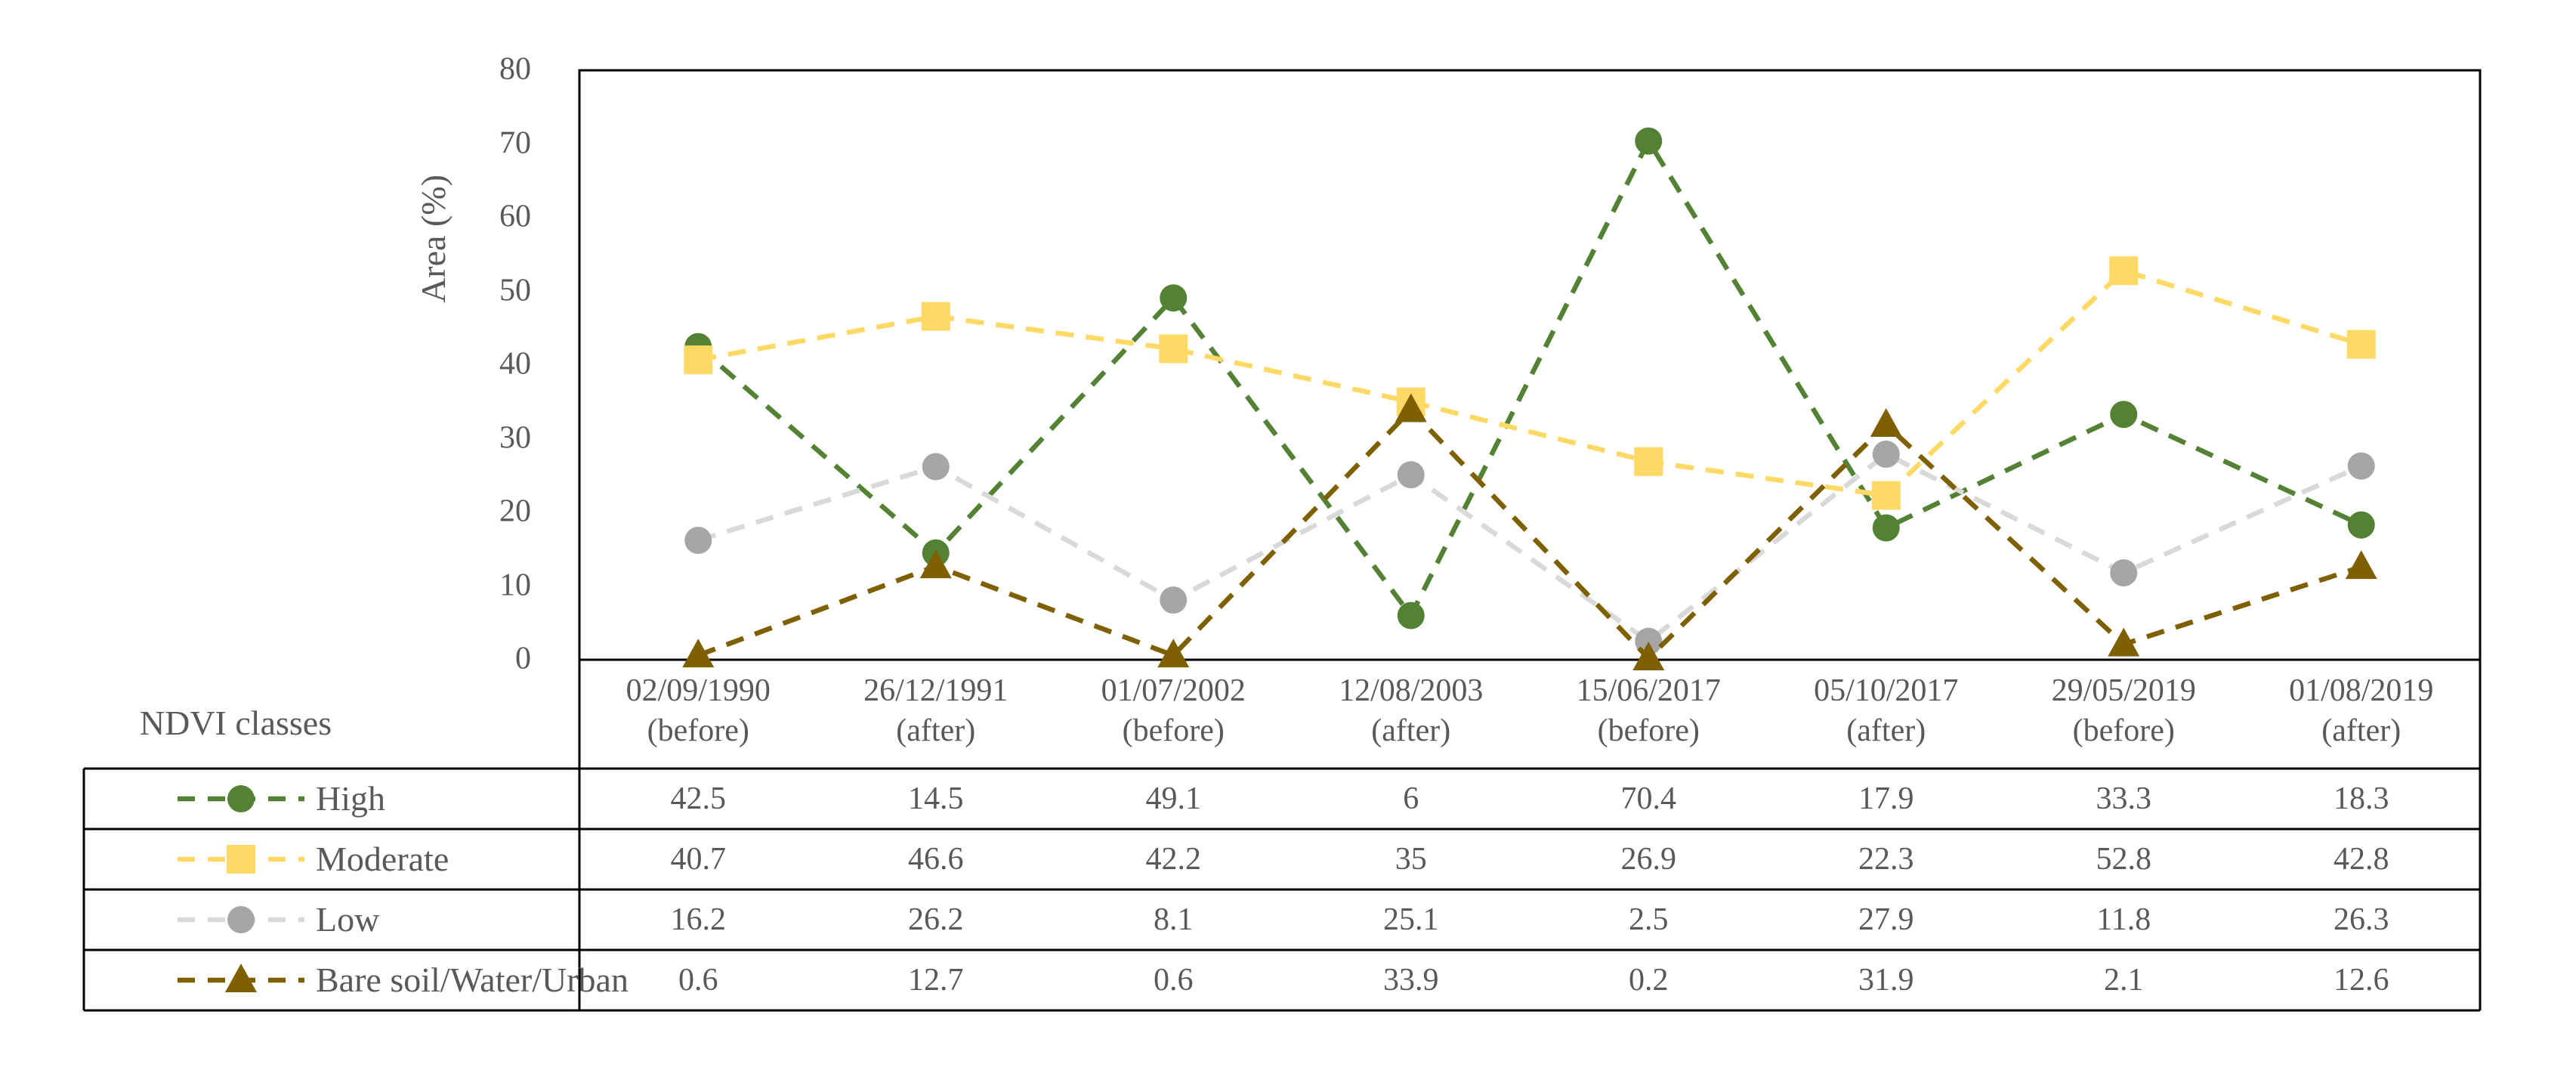 The height and width of the screenshot is (1089, 2576). What do you see at coordinates (350, 799) in the screenshot?
I see `legend-series-label: High` at bounding box center [350, 799].